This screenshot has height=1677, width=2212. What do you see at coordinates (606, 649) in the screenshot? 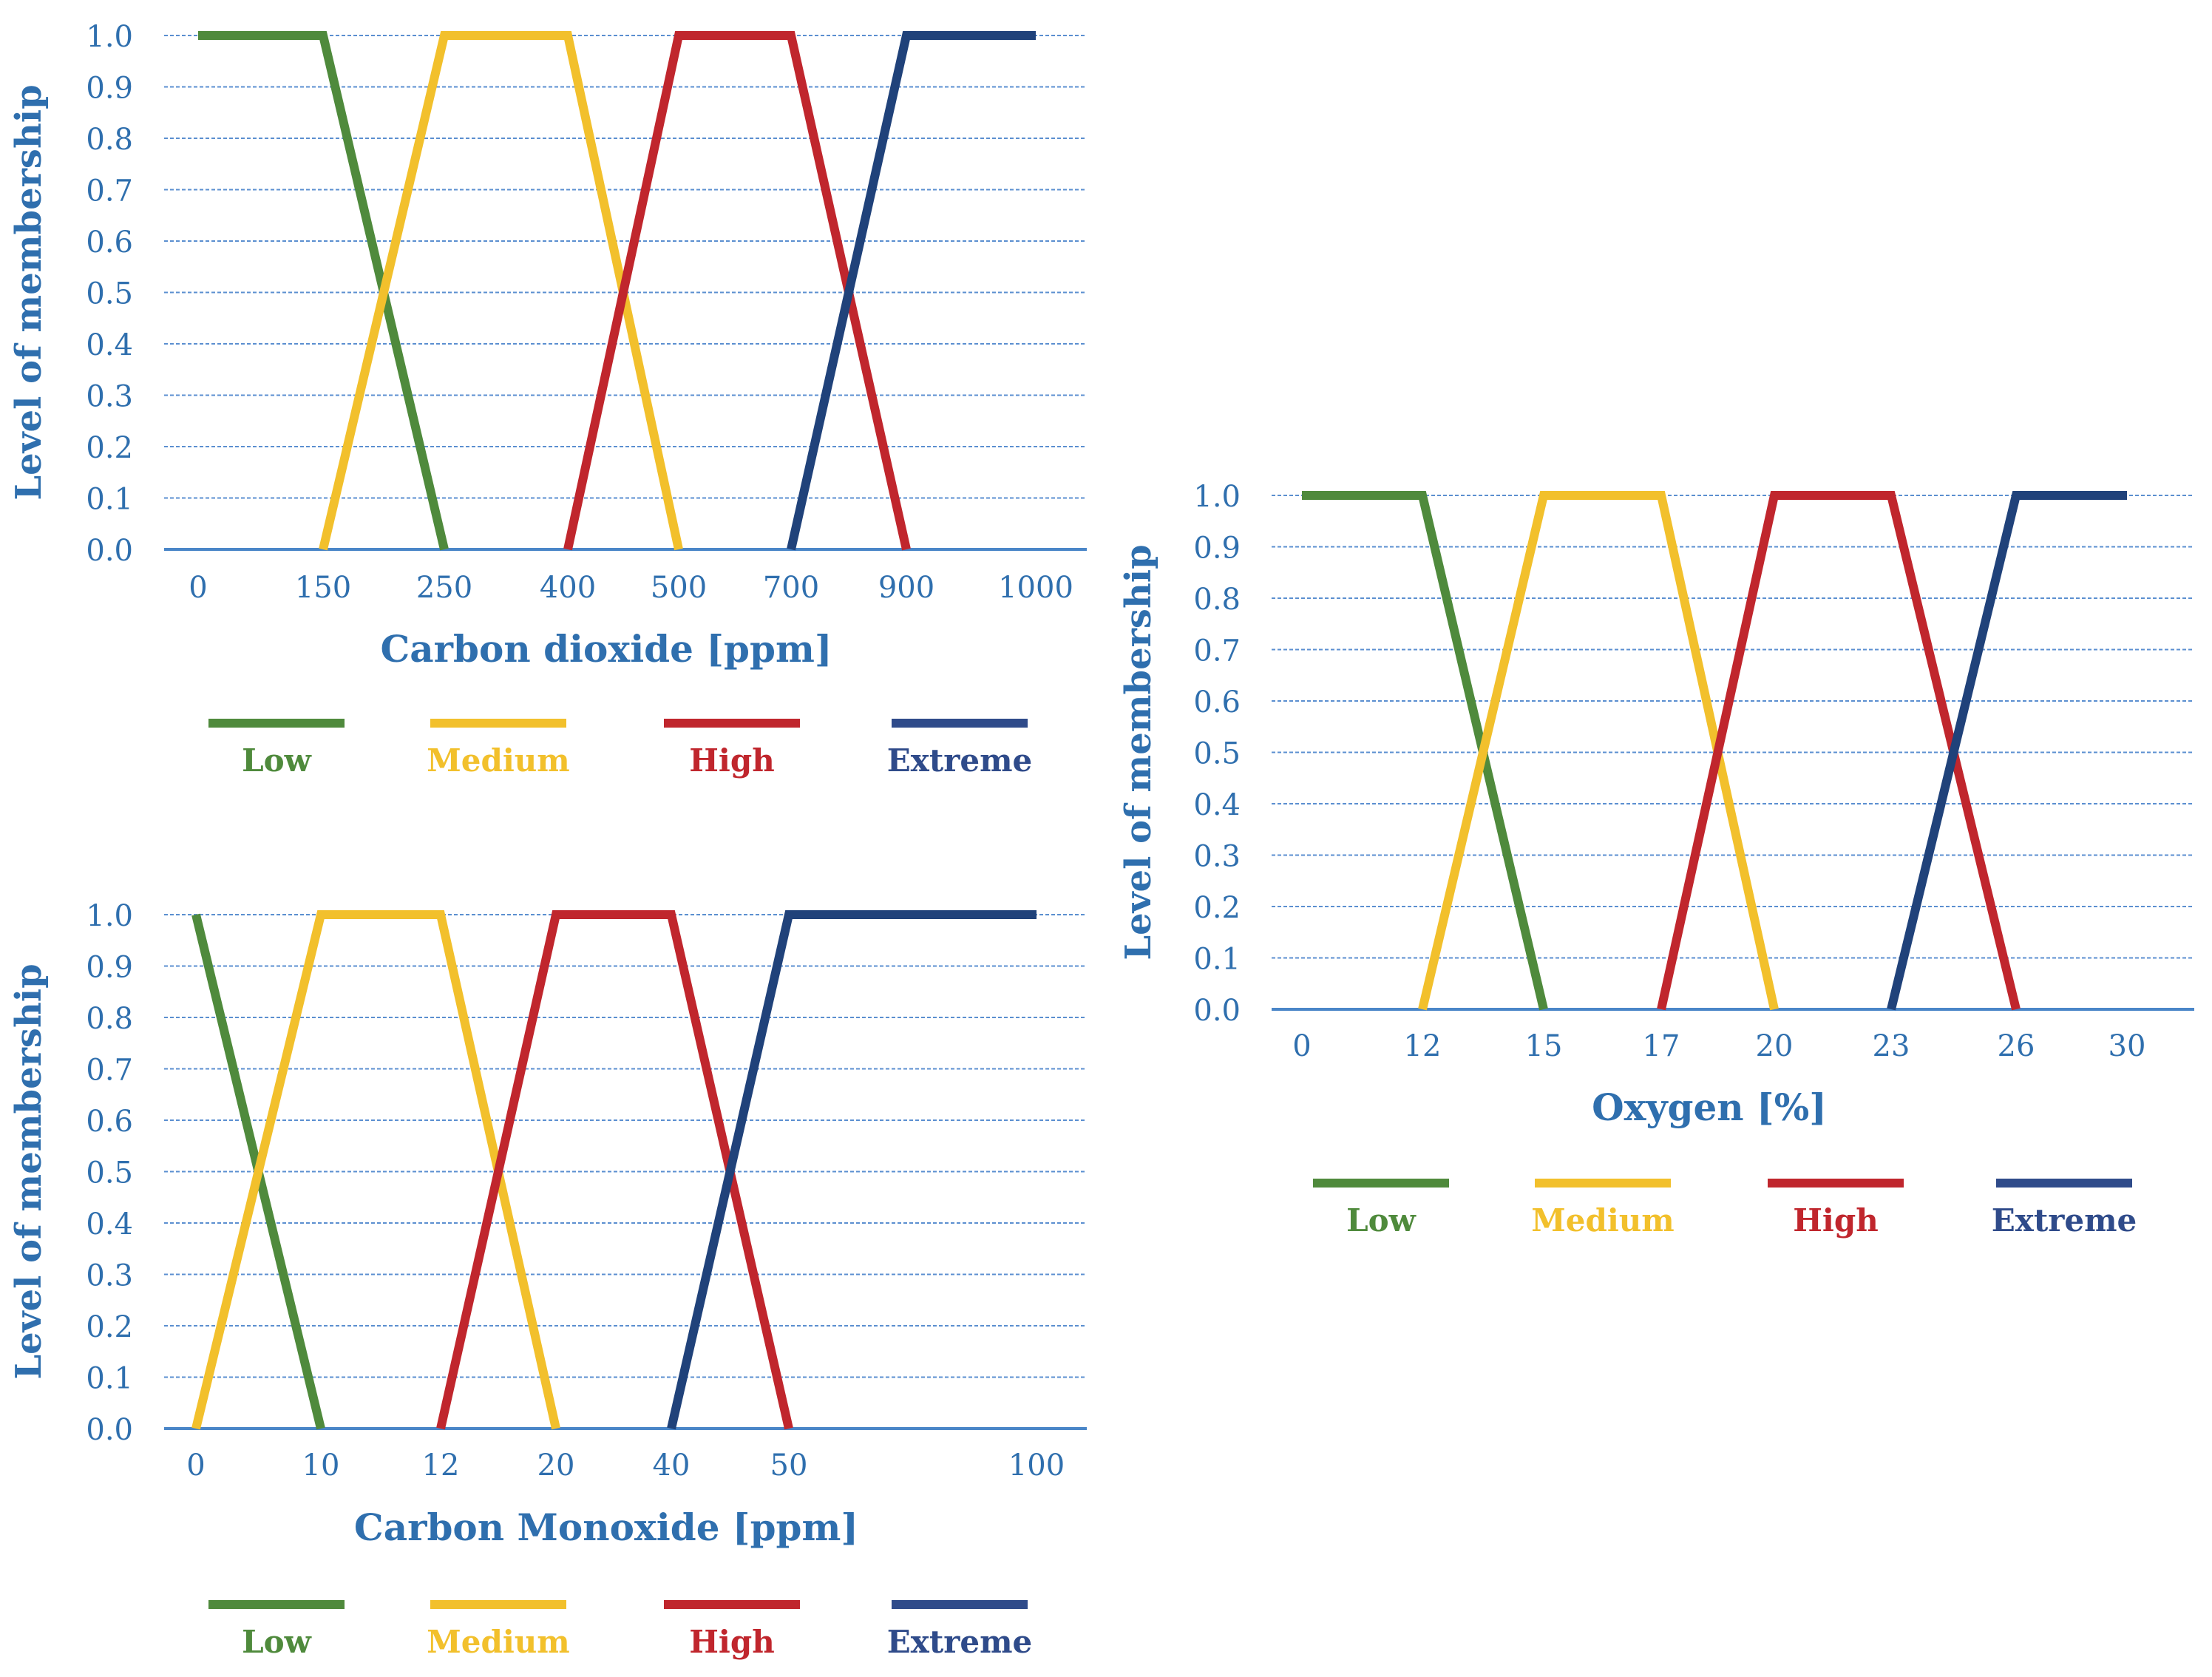
I see `x-axis-title: Carbon dioxide [ppm]` at bounding box center [606, 649].